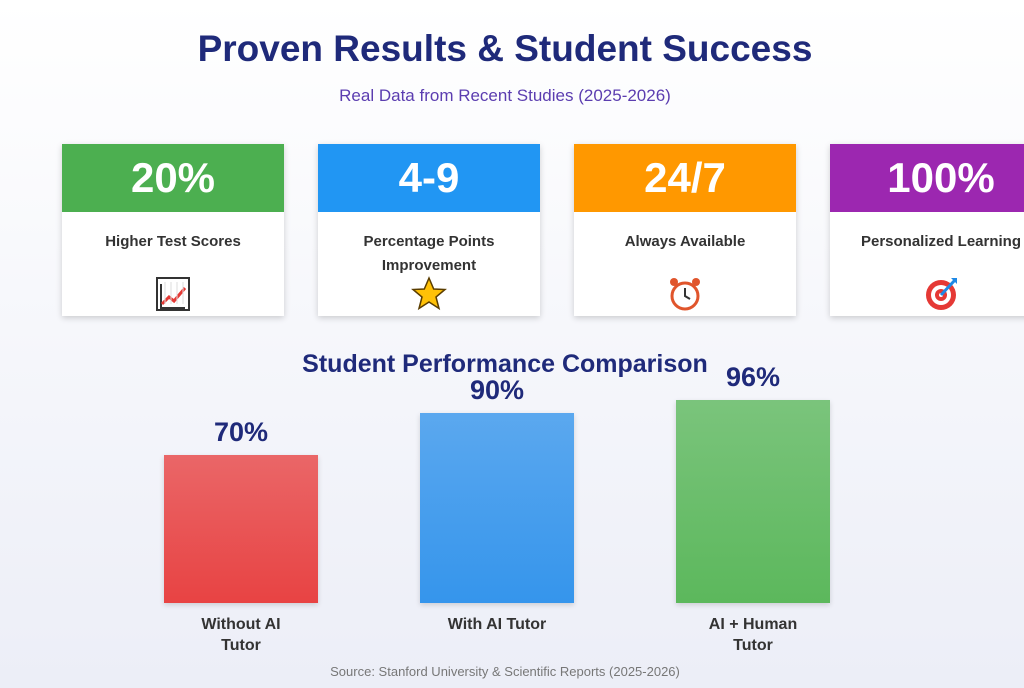  I want to click on stat-card: 100% Personalized Learning, so click(927, 230).